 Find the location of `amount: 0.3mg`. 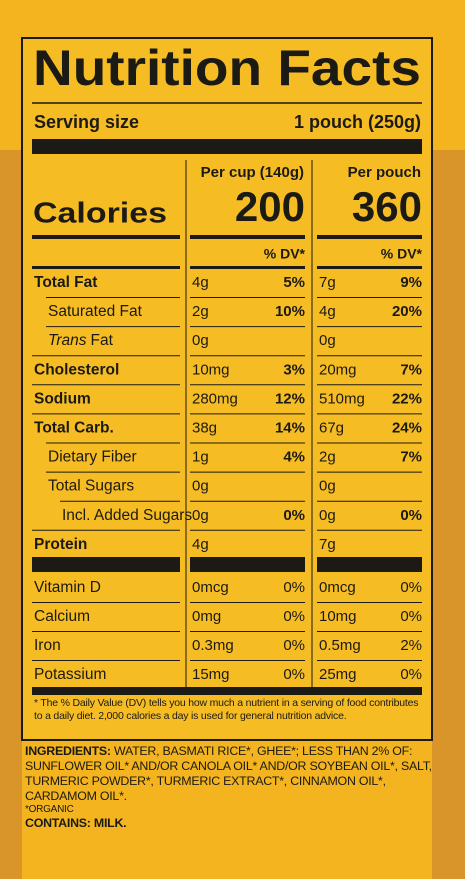

amount: 0.3mg is located at coordinates (213, 645).